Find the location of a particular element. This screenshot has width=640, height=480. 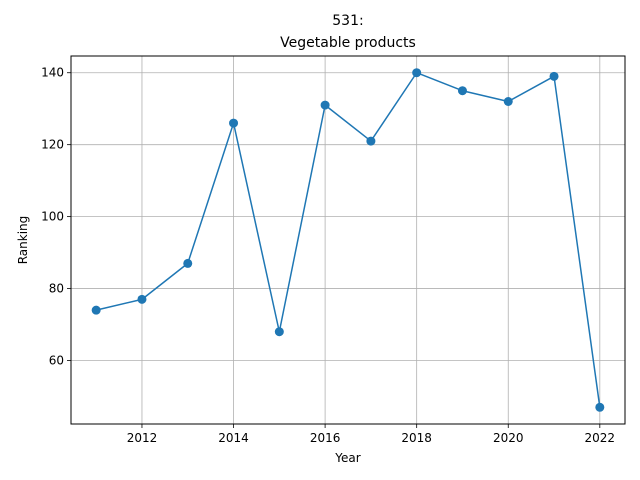

x-axis-ticks: 2012 2014 2016 2018 2020 2022 is located at coordinates (371, 434).